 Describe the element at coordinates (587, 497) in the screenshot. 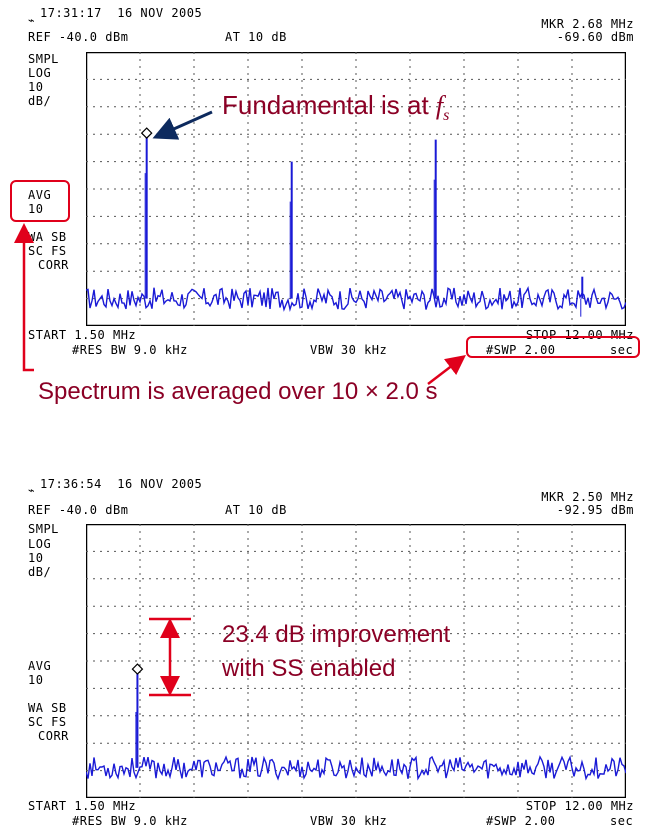

I see `marker-frequency: MKR 2.50 MHz` at that location.